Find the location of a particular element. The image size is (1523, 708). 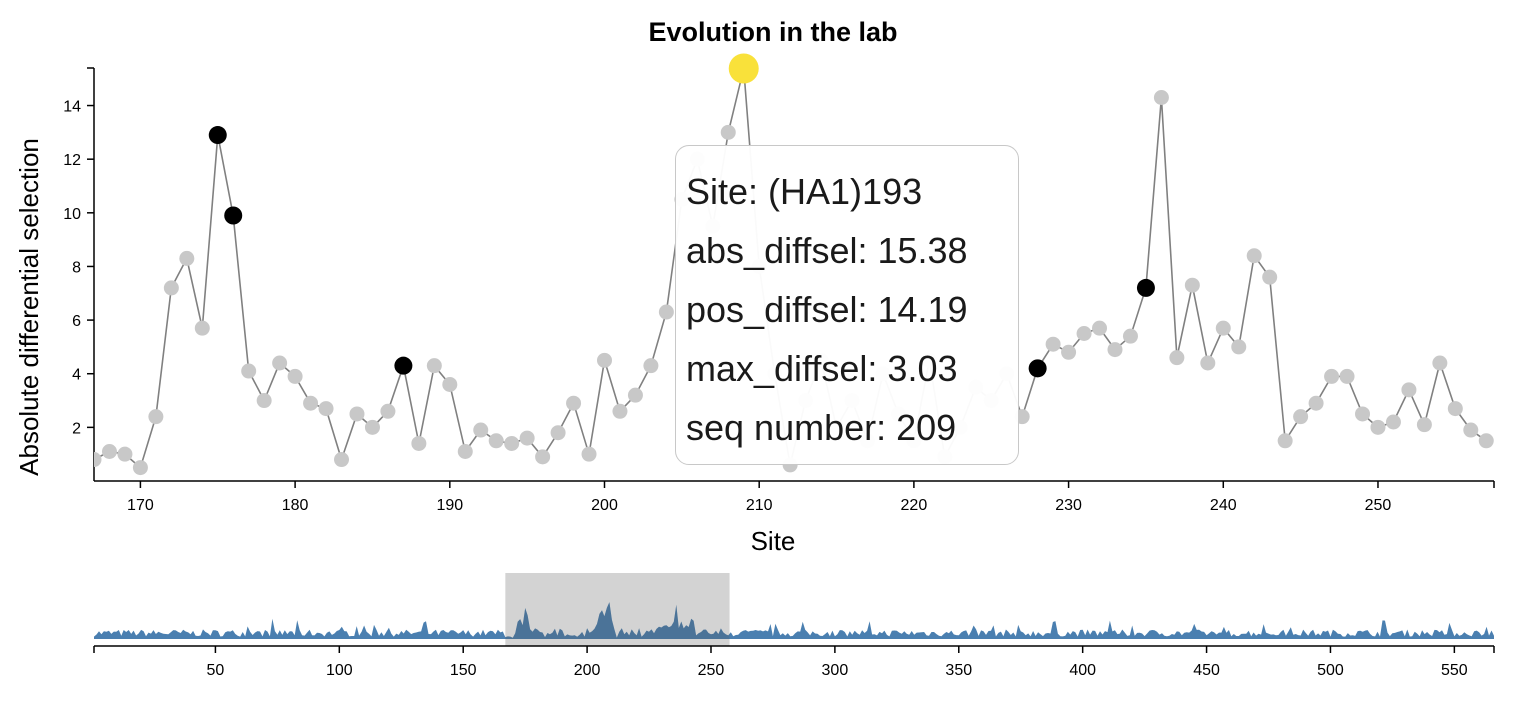

x-tick-label: 240 is located at coordinates (1223, 505).